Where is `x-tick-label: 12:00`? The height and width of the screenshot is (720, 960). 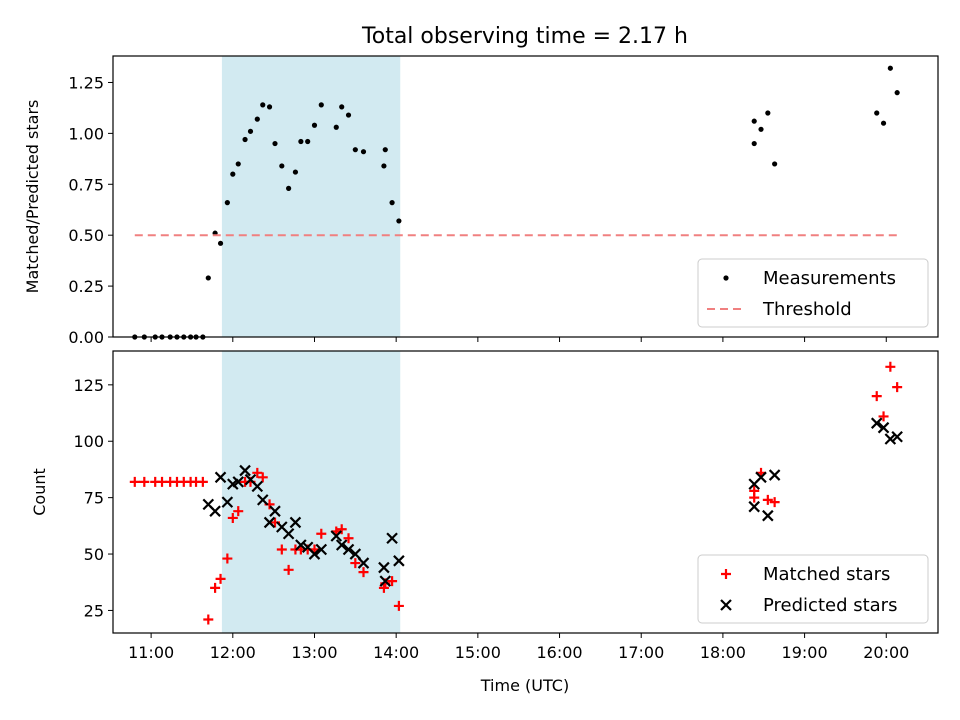 x-tick-label: 12:00 is located at coordinates (233, 652).